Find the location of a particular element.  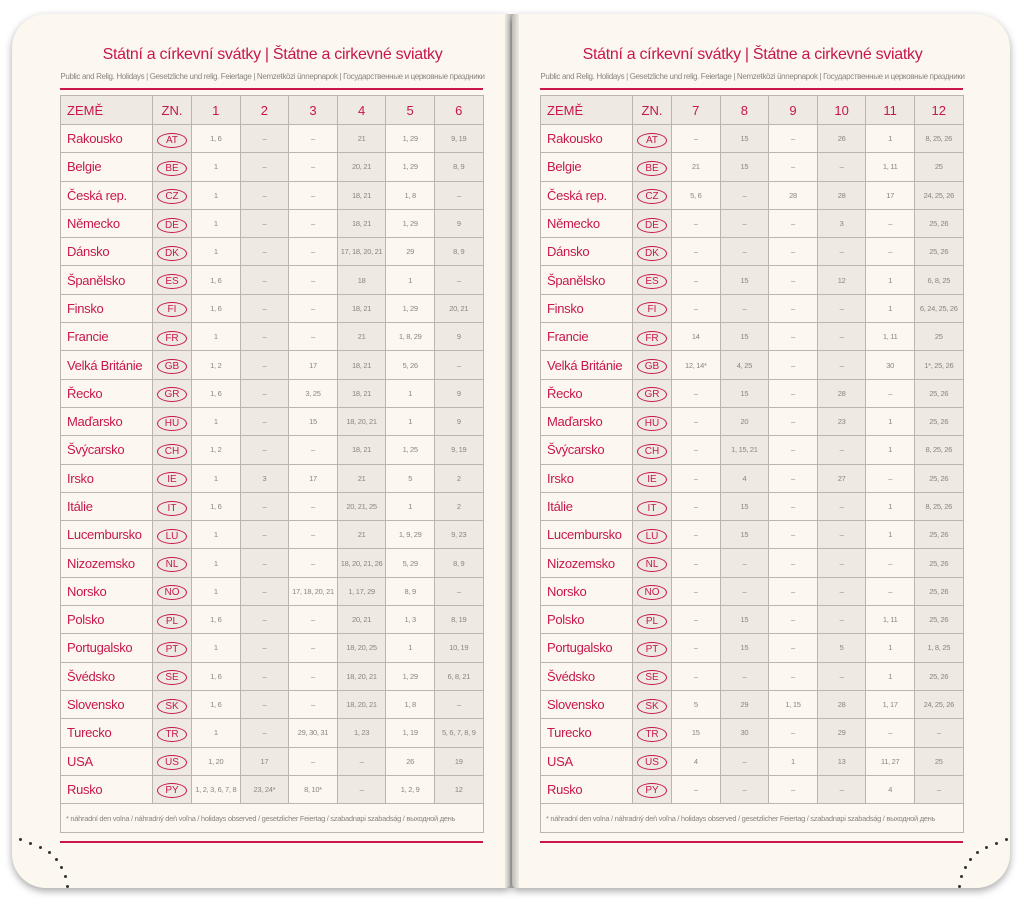

holiday-dates: 5 is located at coordinates (696, 704).